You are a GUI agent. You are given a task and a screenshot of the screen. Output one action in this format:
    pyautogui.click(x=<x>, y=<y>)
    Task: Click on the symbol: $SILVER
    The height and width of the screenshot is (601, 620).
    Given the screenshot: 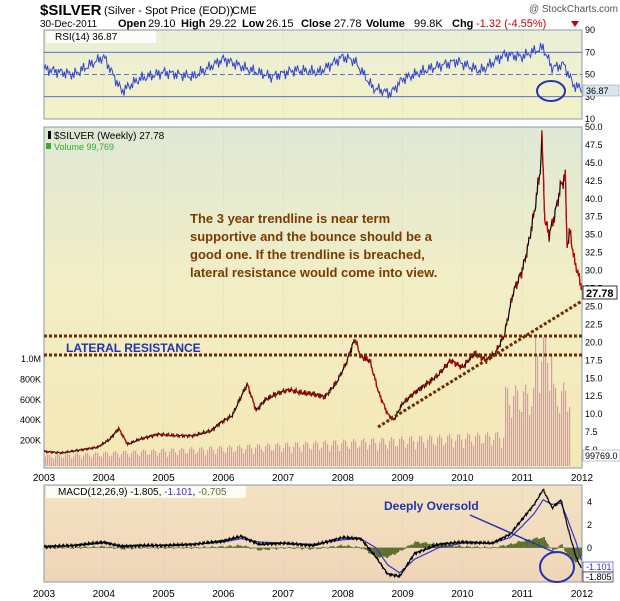 What is the action you would take?
    pyautogui.click(x=71, y=10)
    